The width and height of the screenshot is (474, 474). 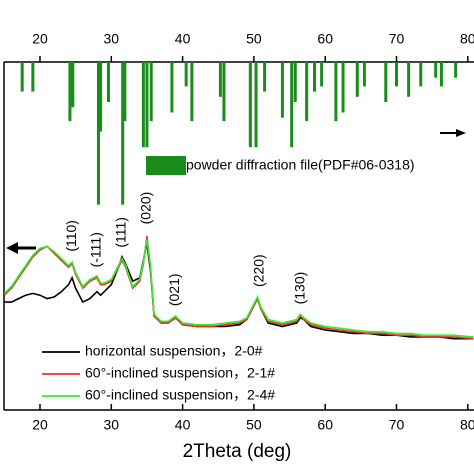 I want to click on top-x-tick-label: 60, so click(x=325, y=39).